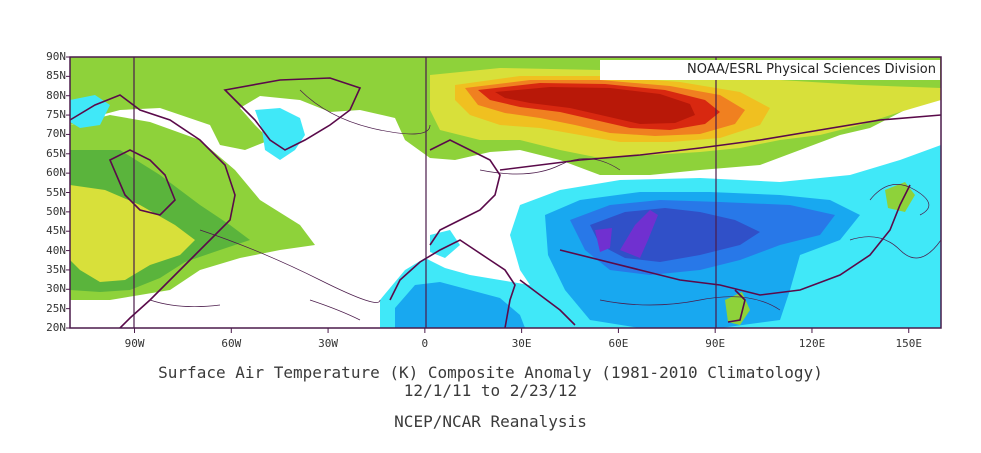 This screenshot has height=453, width=981. What do you see at coordinates (618, 343) in the screenshot?
I see `lon-label: 60E` at bounding box center [618, 343].